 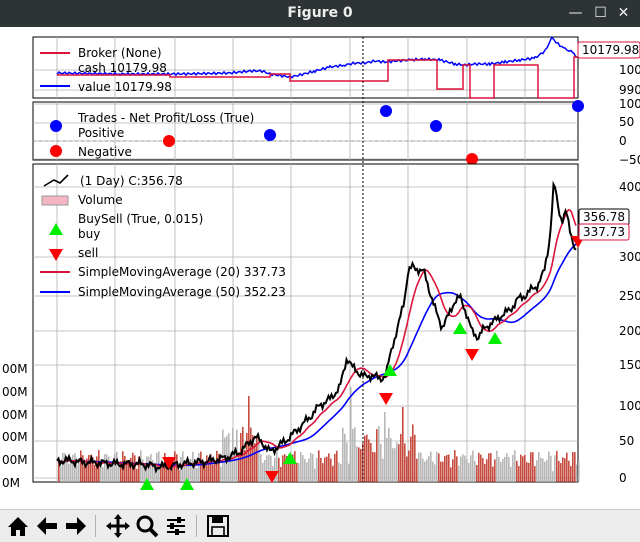 What do you see at coordinates (47, 526) in the screenshot?
I see `back-arrow-icon` at bounding box center [47, 526].